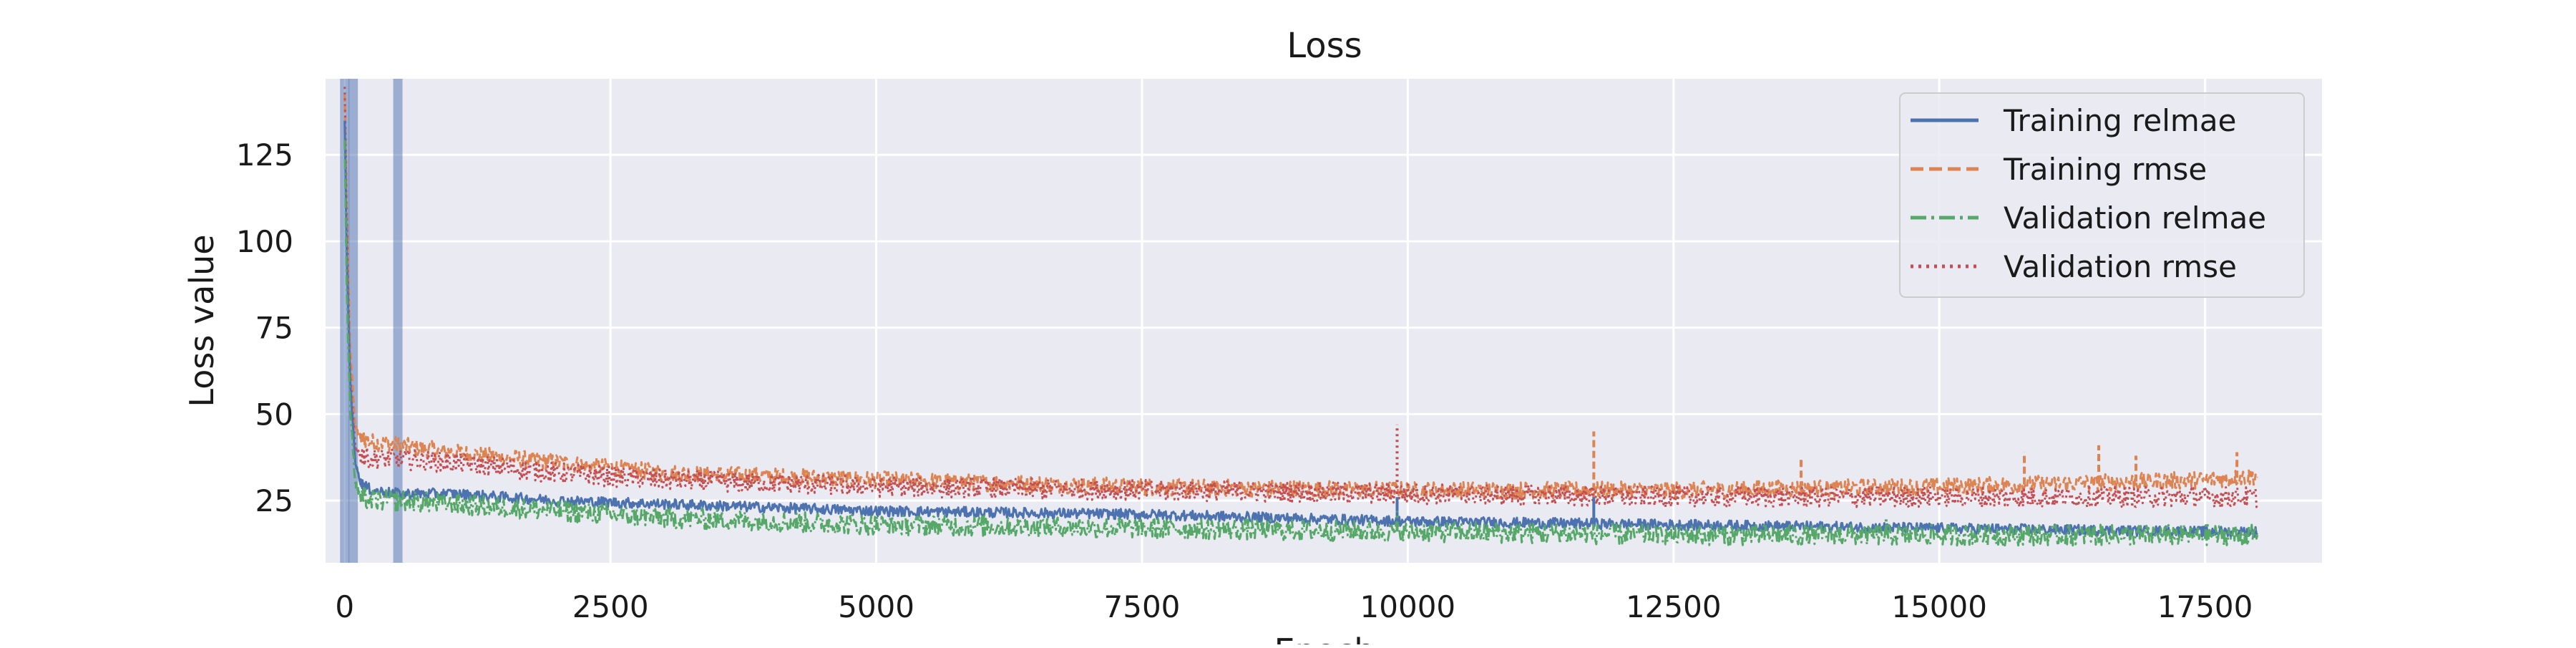  Describe the element at coordinates (344, 606) in the screenshot. I see `x-tick-label: 0` at that location.